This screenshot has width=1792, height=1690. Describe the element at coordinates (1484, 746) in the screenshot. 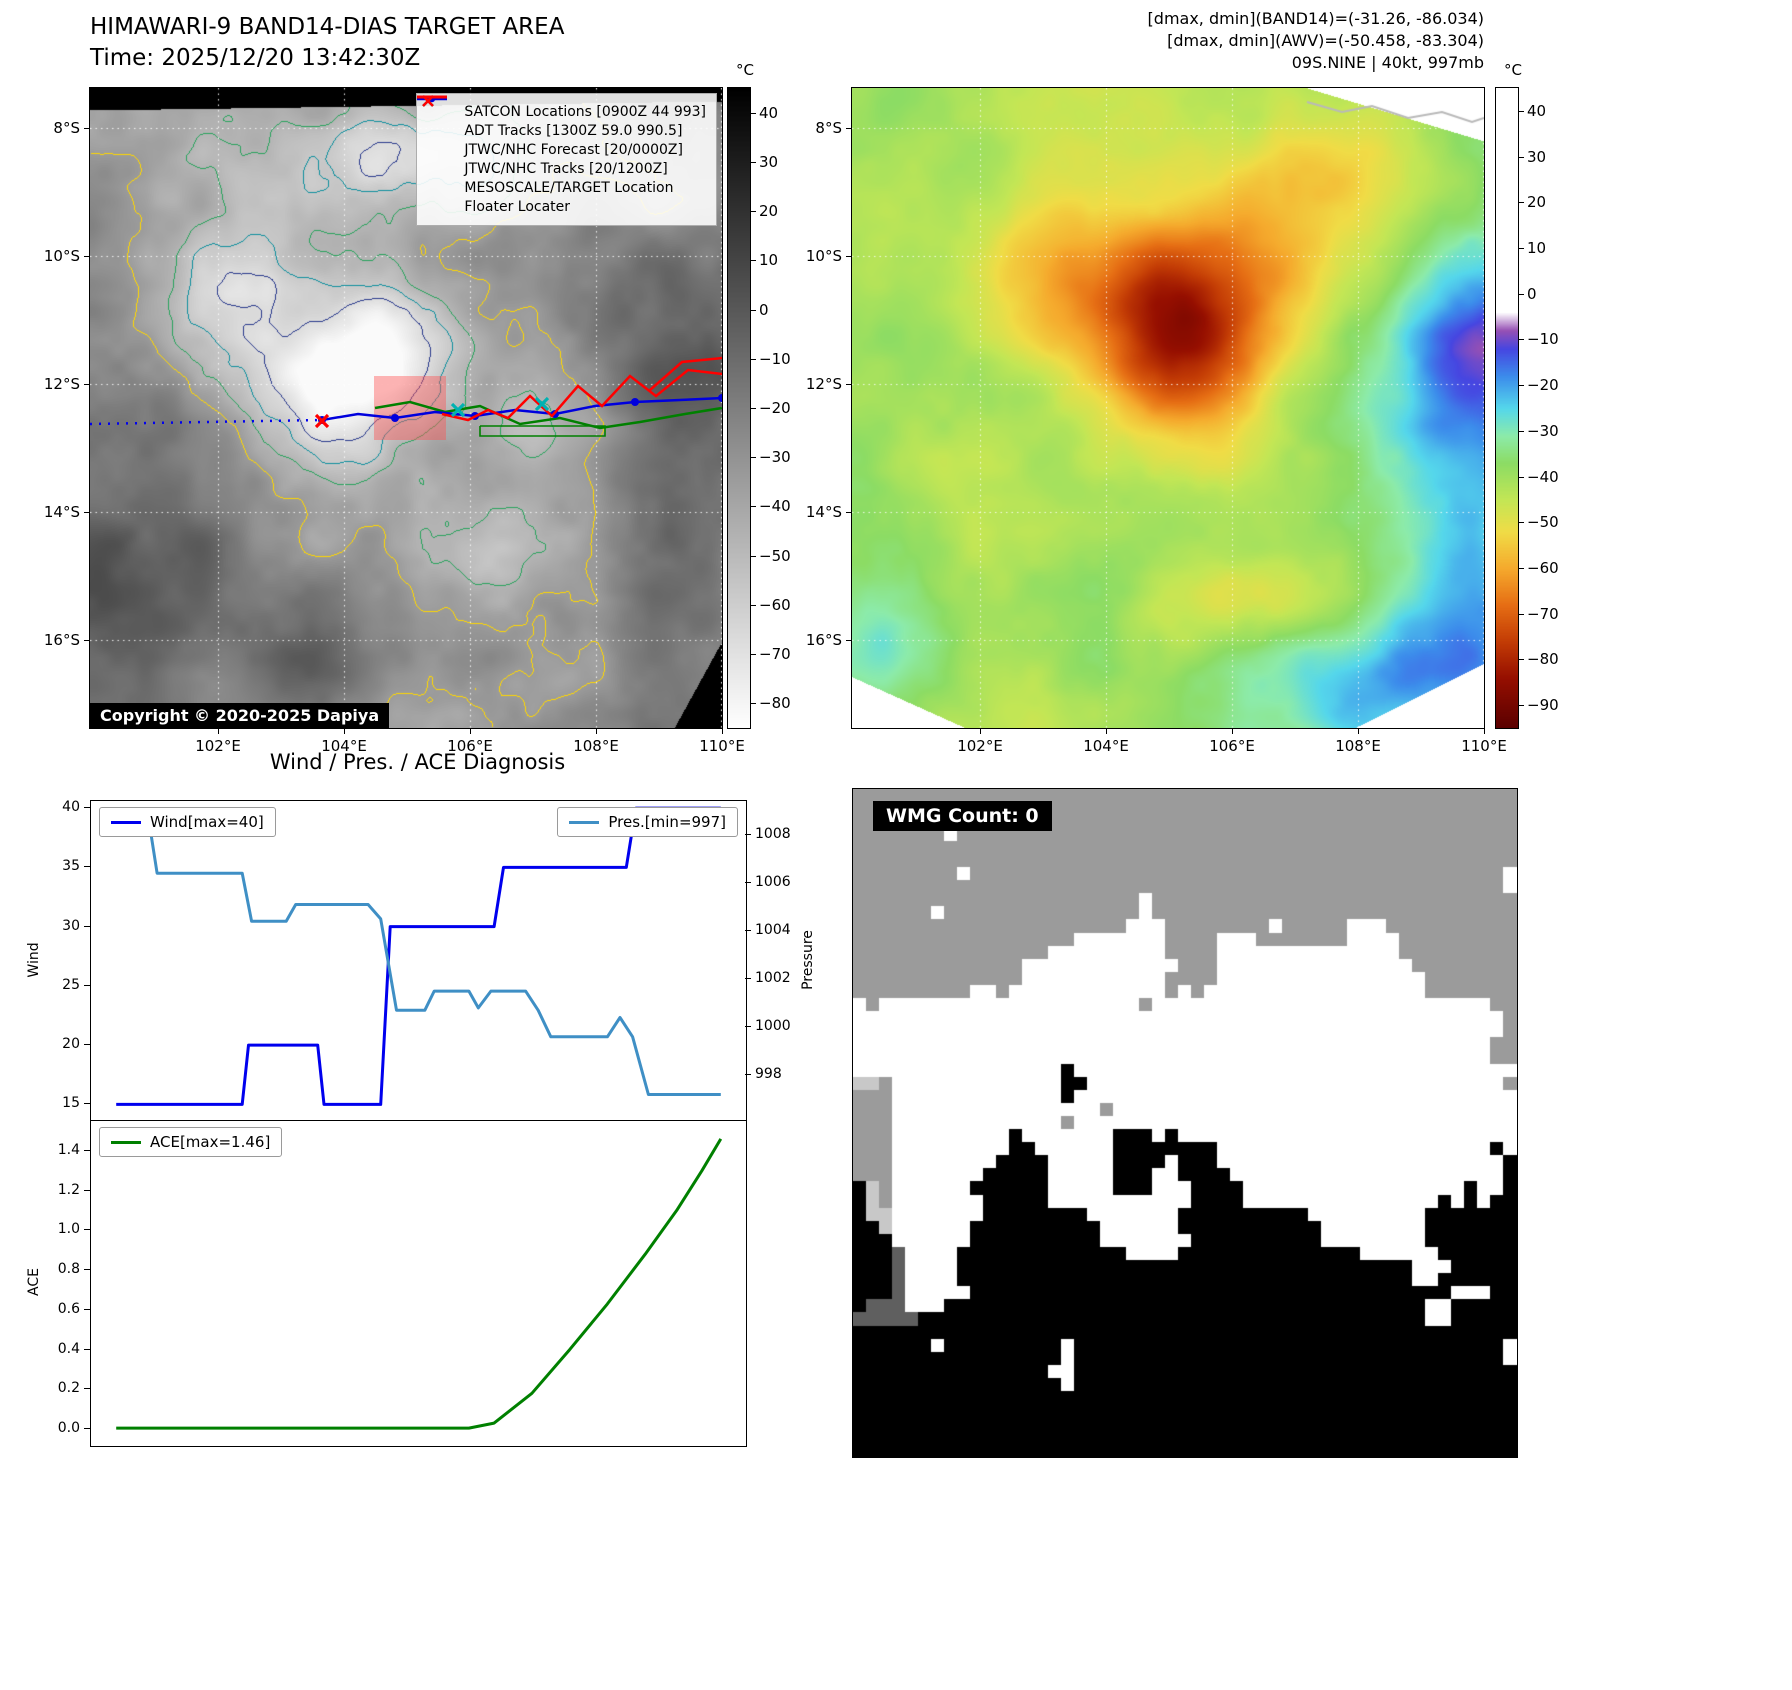

I see `awv-lon-tick-label: 110°E` at that location.